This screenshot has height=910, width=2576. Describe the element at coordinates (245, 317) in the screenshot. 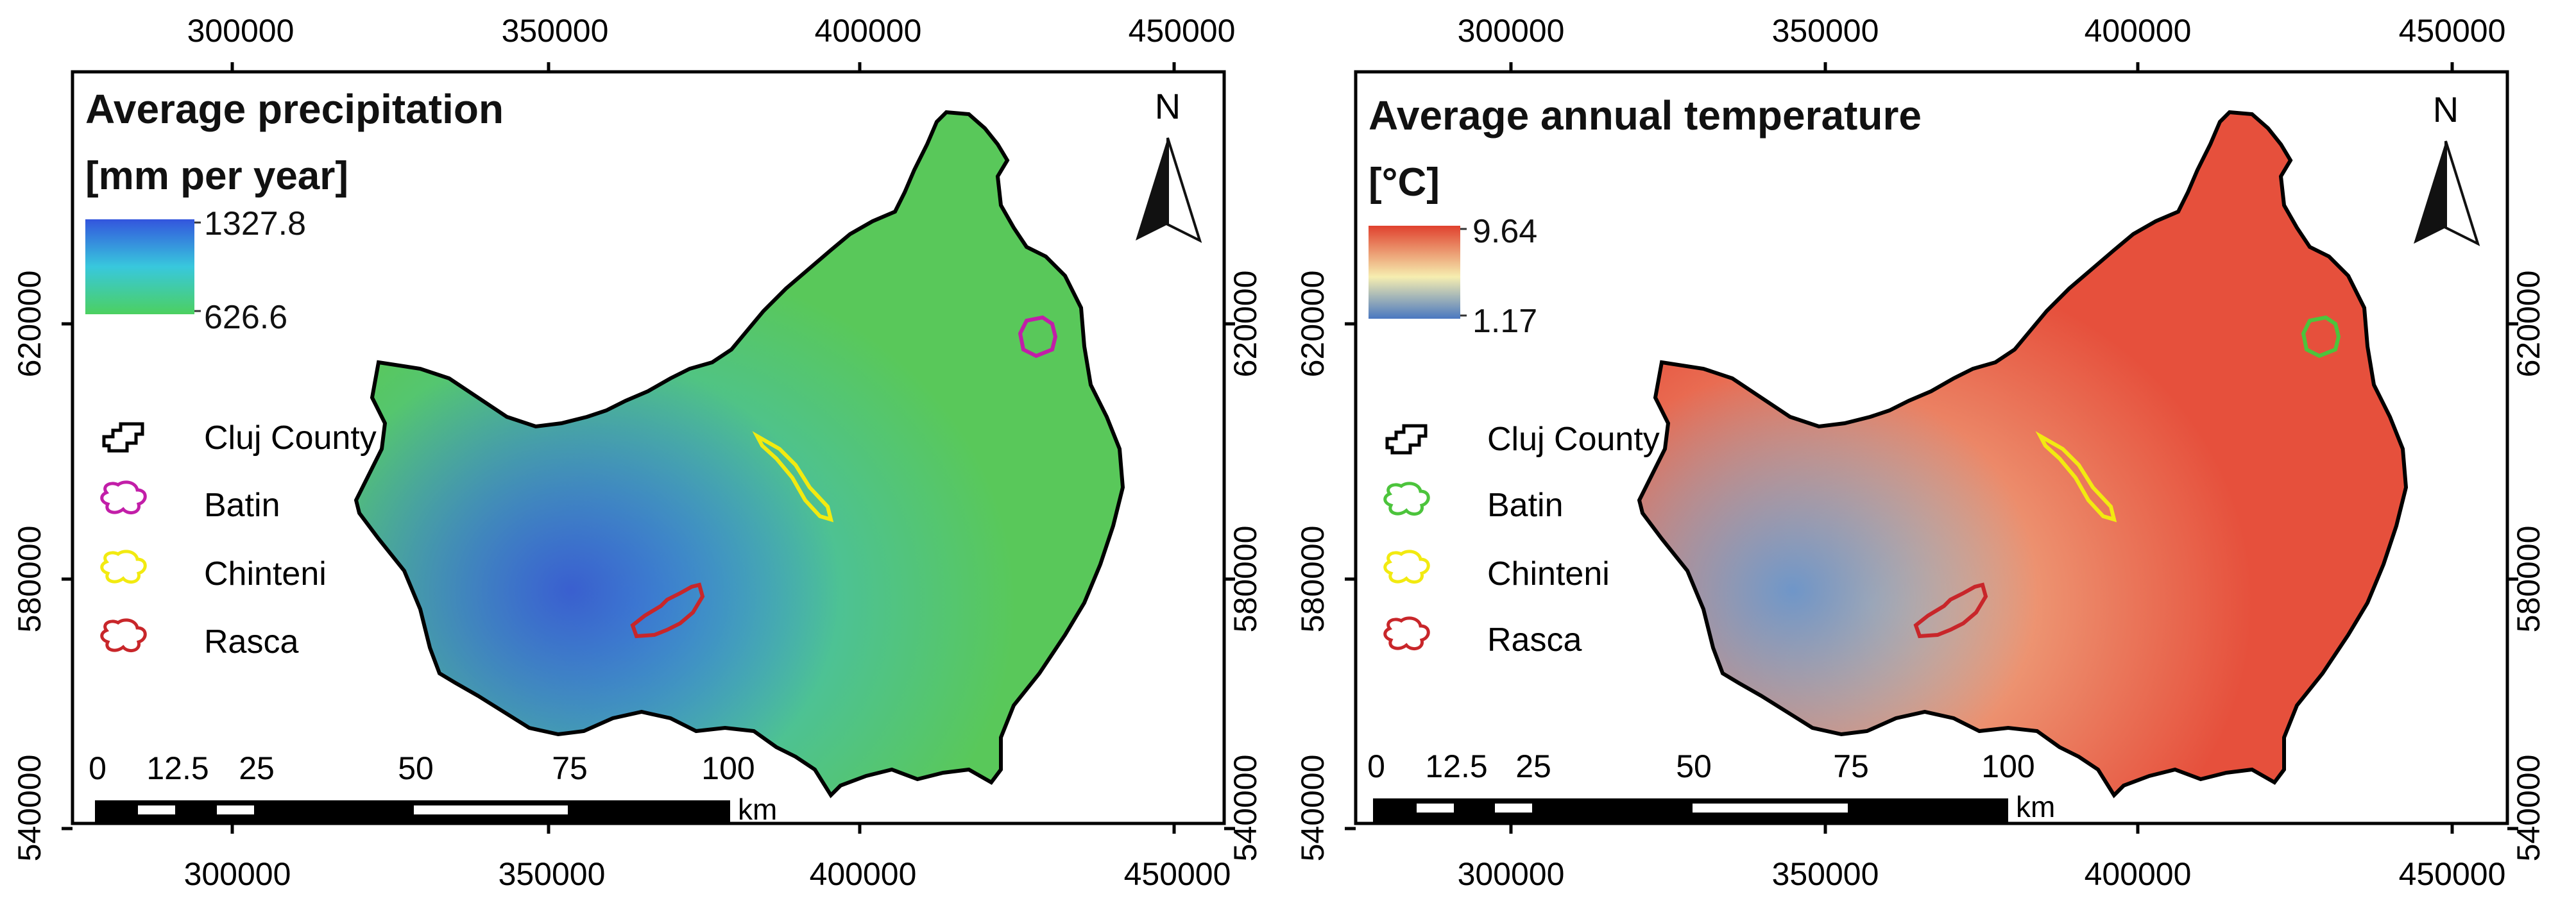

I see `scale-min-value: 626.6` at that location.